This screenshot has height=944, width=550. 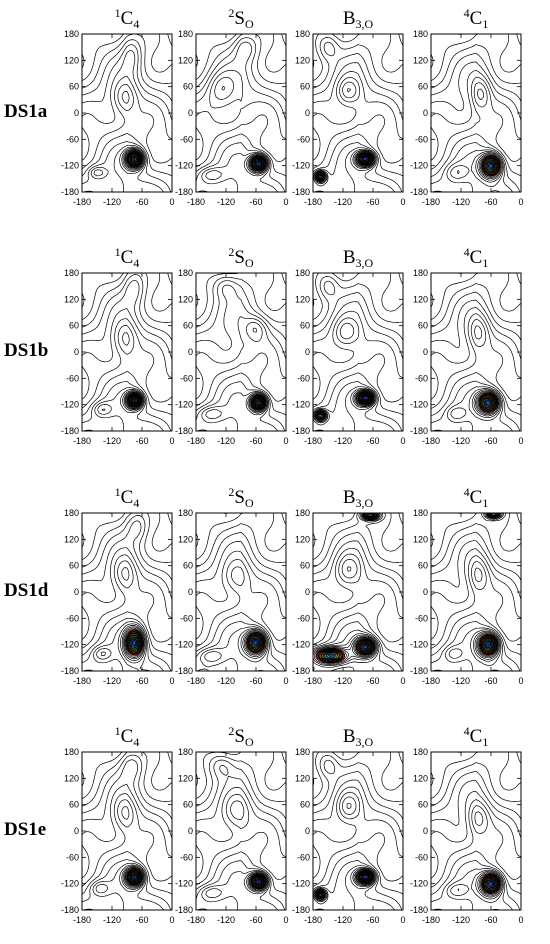 What do you see at coordinates (467, 585) in the screenshot?
I see `panel-ds1d-4c1: -180 -120 -60 0 60 120 180 -180 -120 -60 0 4C1` at bounding box center [467, 585].